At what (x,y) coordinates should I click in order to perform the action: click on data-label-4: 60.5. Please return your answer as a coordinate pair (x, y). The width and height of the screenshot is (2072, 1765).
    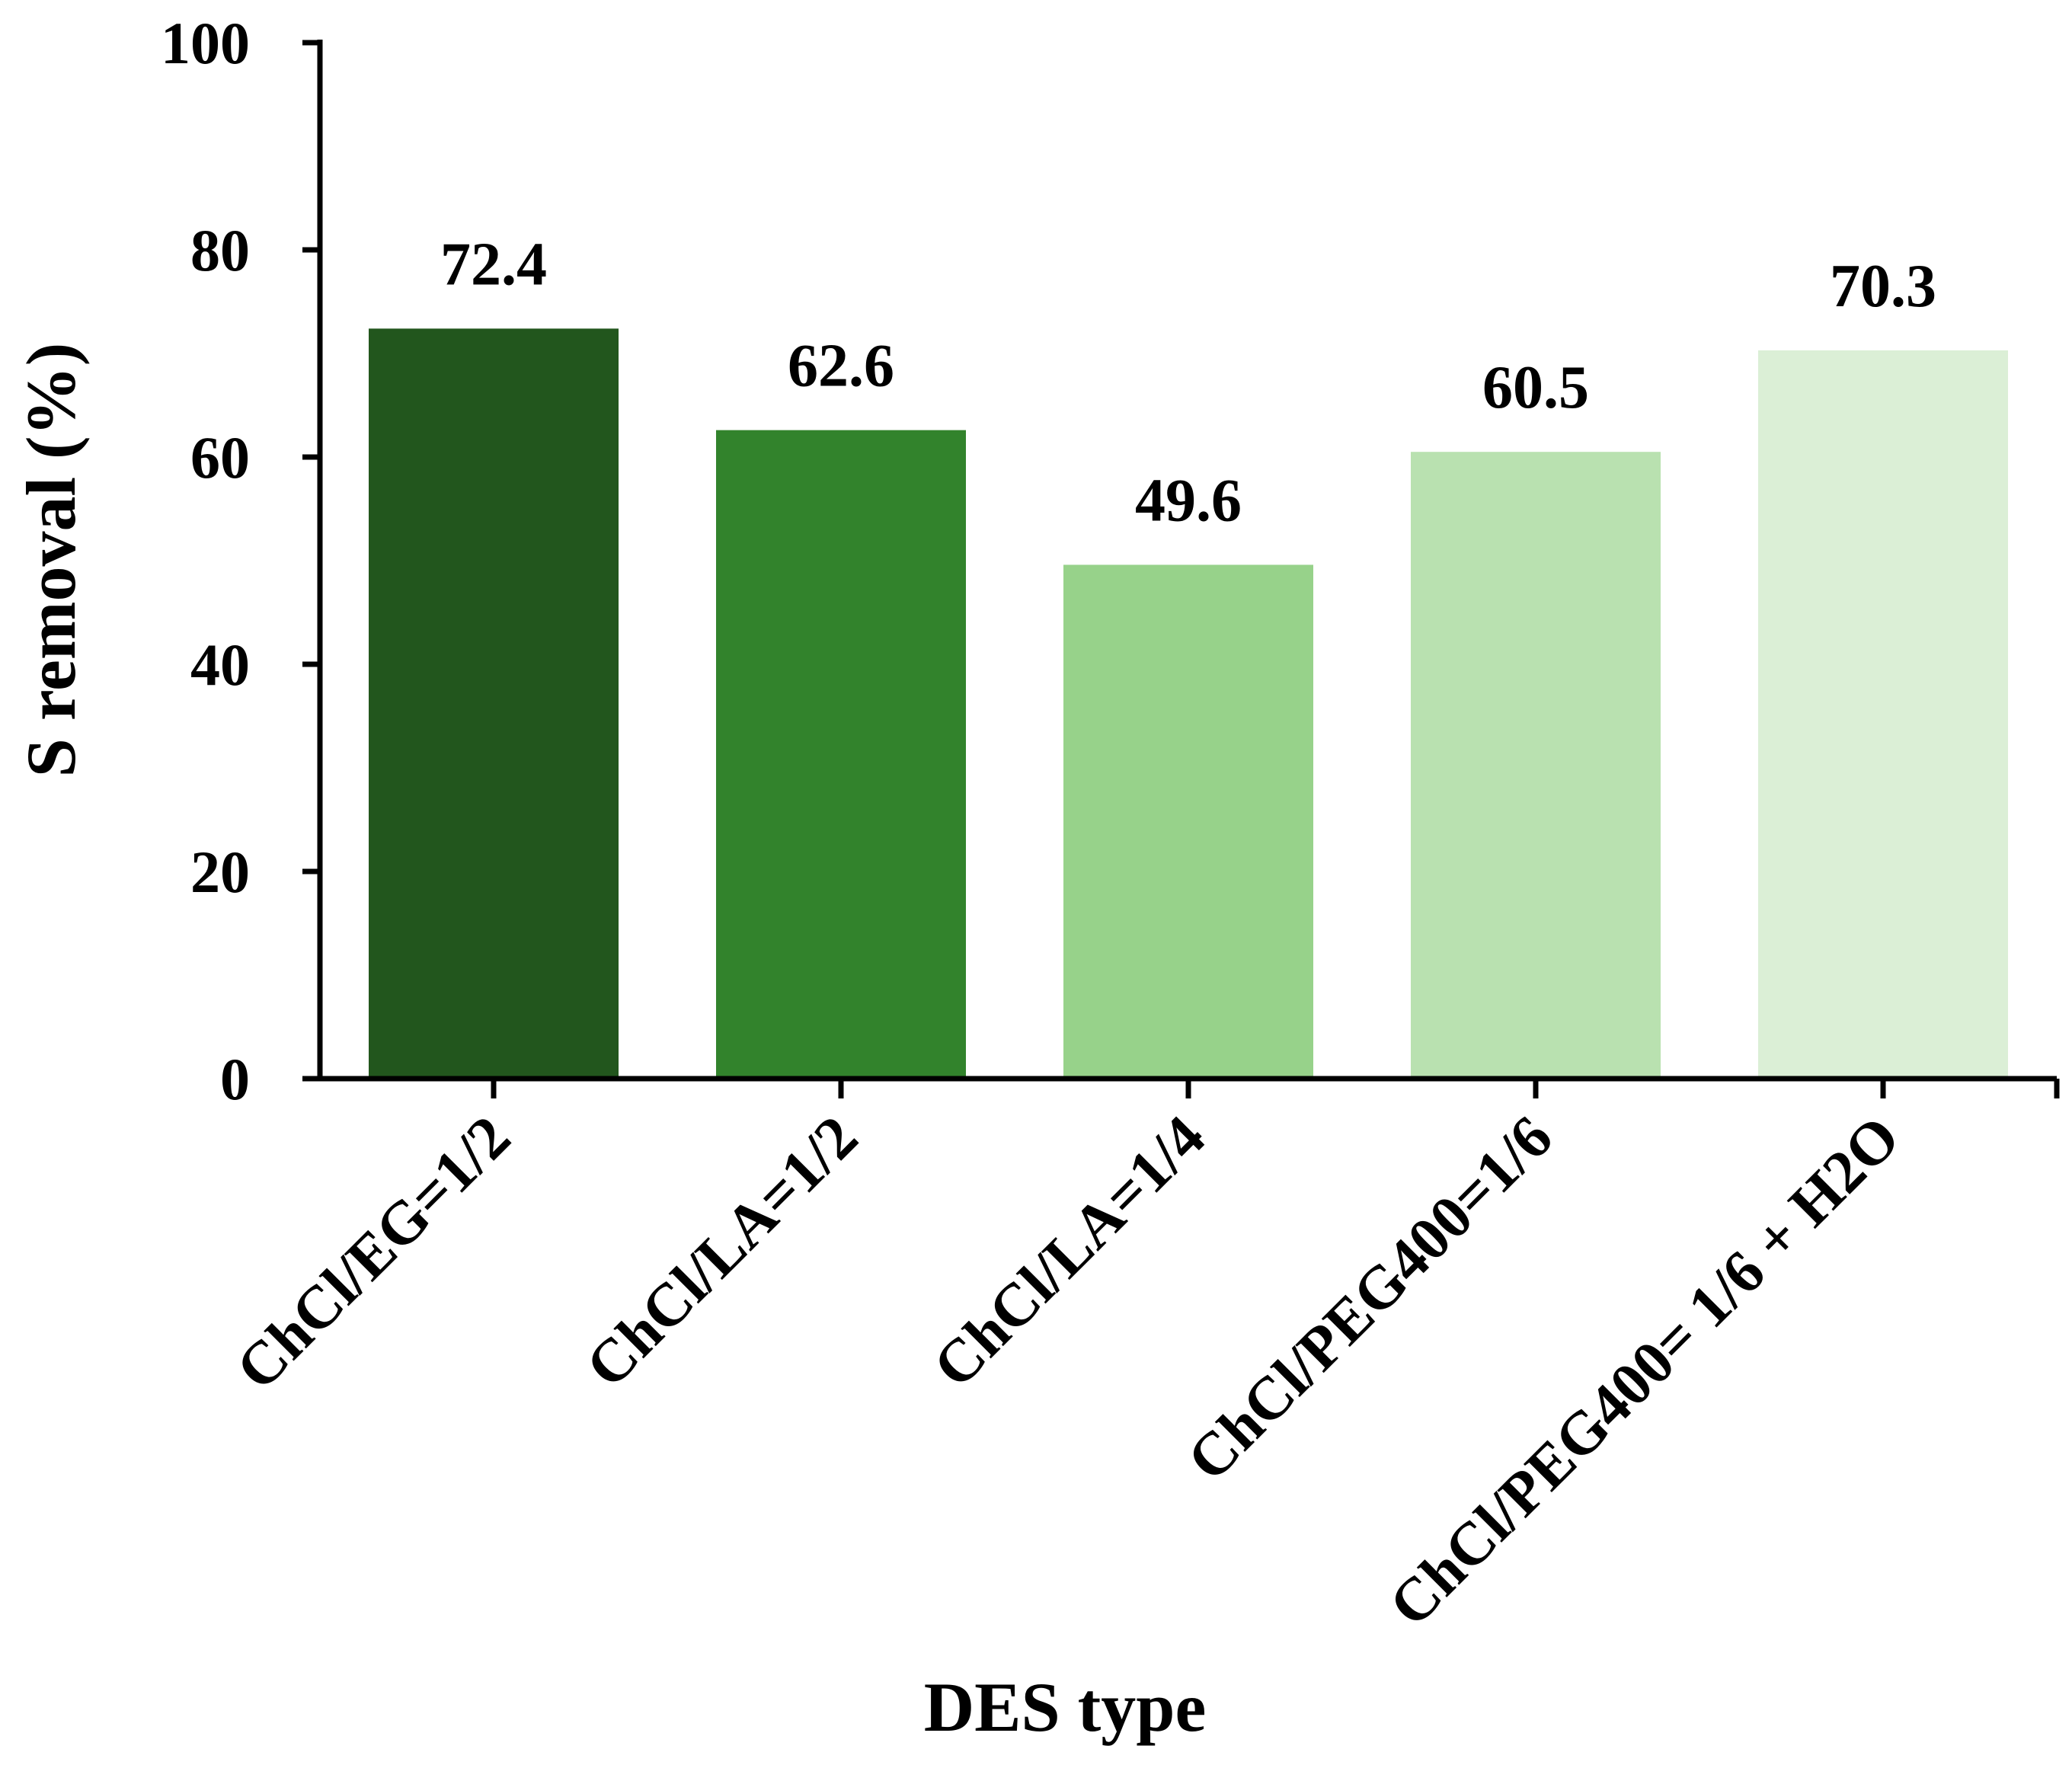
    Looking at the image, I should click on (1535, 388).